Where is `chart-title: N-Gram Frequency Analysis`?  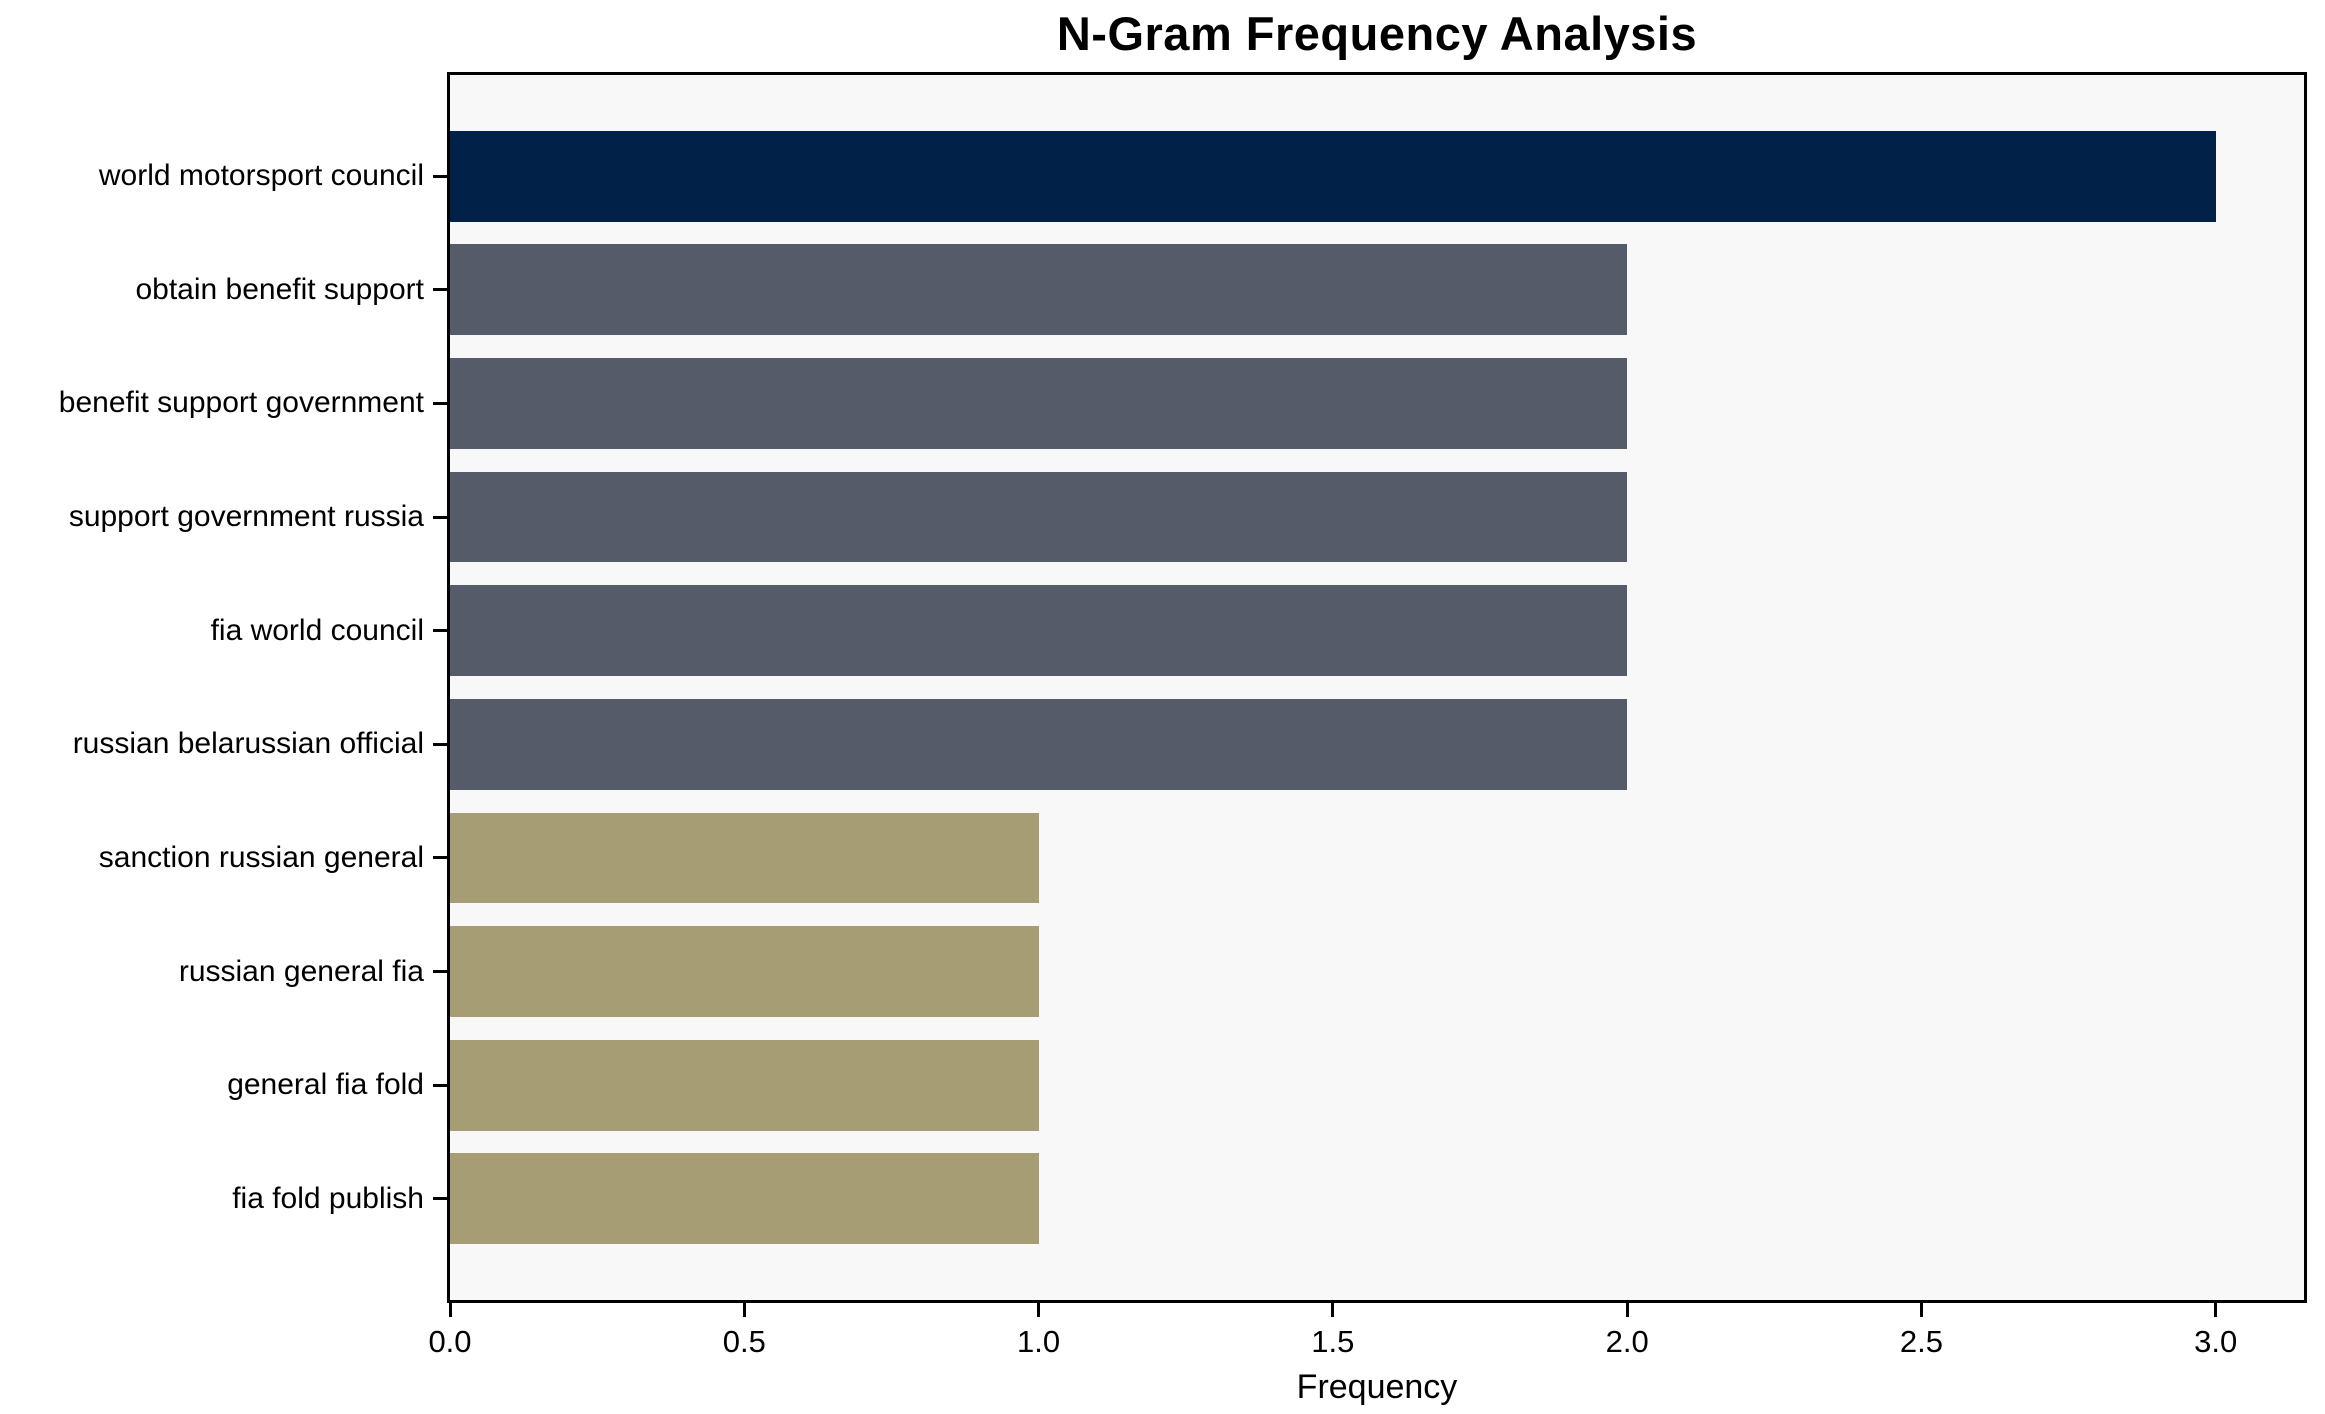
chart-title: N-Gram Frequency Analysis is located at coordinates (1377, 33).